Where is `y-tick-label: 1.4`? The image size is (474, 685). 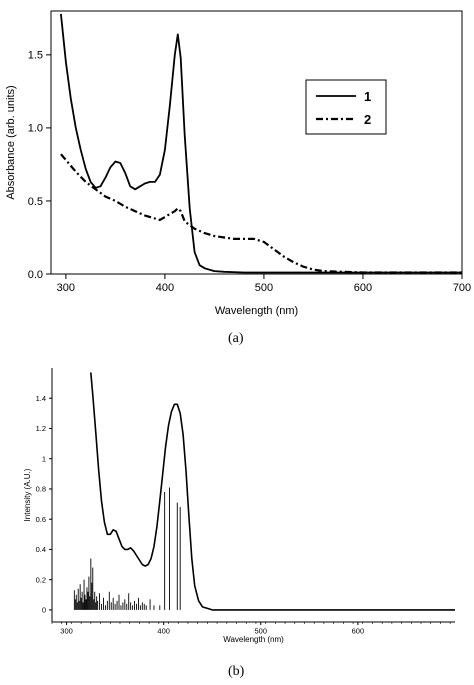 y-tick-label: 1.4 is located at coordinates (41, 398).